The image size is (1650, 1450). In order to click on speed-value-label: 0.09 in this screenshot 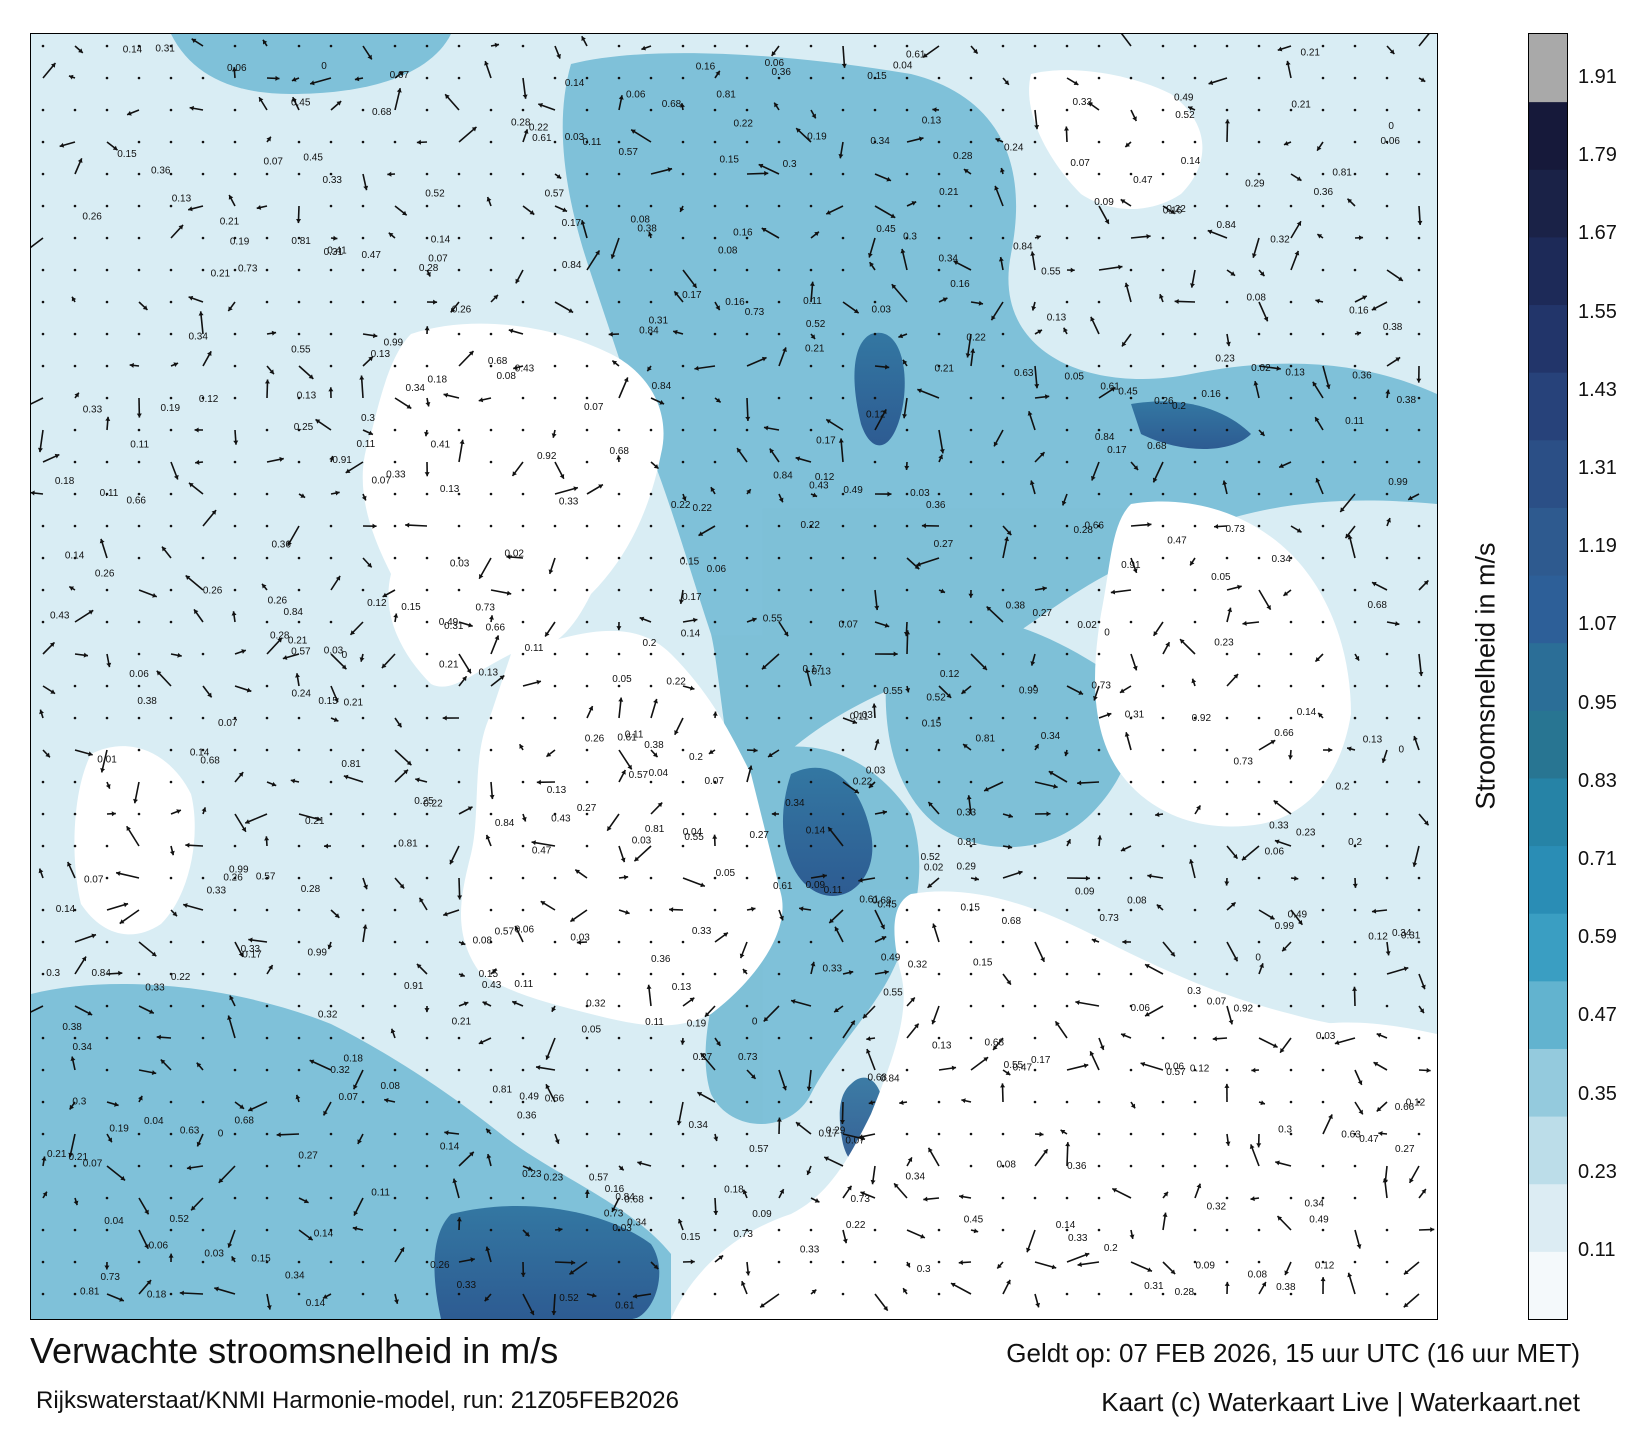, I will do `click(1205, 1265)`.